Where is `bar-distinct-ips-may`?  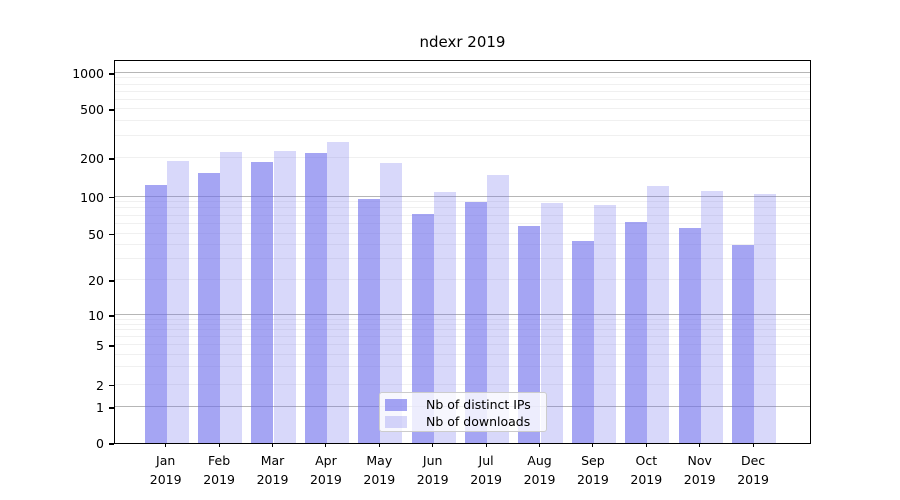 bar-distinct-ips-may is located at coordinates (369, 320).